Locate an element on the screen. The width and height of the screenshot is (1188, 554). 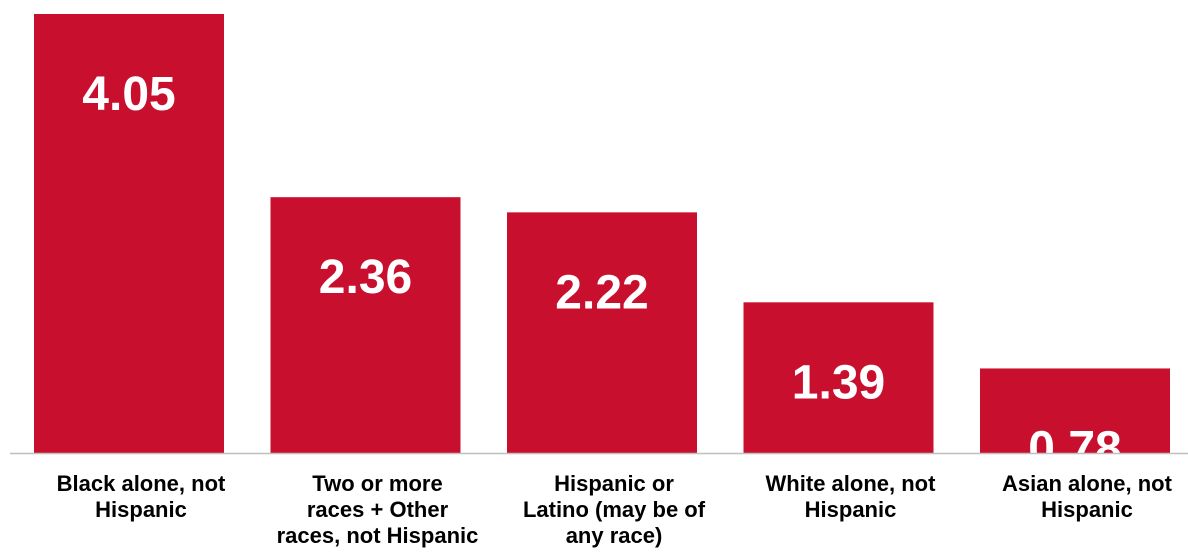
category-label-5: Asian alone, not Hispanic is located at coordinates (1087, 496).